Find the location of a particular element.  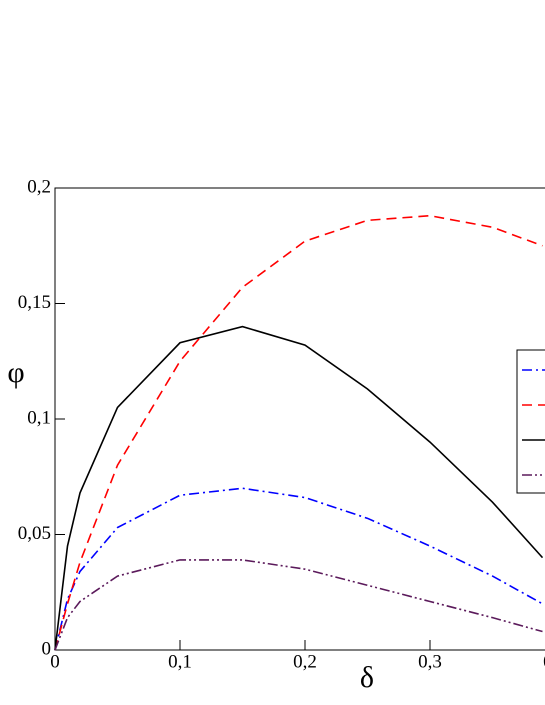

y-tick-label: 0,2 is located at coordinates (39, 186).